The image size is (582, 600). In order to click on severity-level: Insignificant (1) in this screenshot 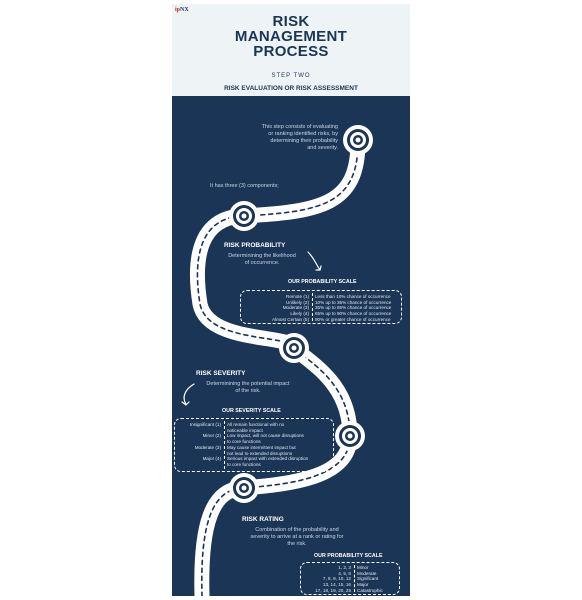, I will do `click(205, 424)`.